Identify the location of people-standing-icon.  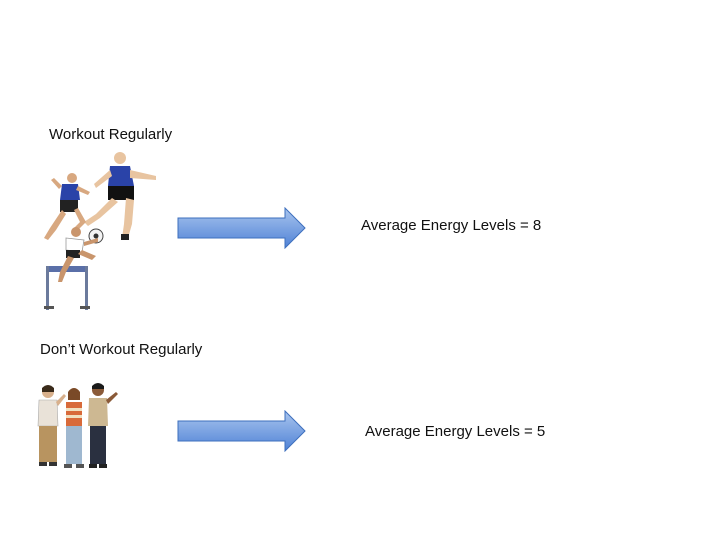
(77, 425).